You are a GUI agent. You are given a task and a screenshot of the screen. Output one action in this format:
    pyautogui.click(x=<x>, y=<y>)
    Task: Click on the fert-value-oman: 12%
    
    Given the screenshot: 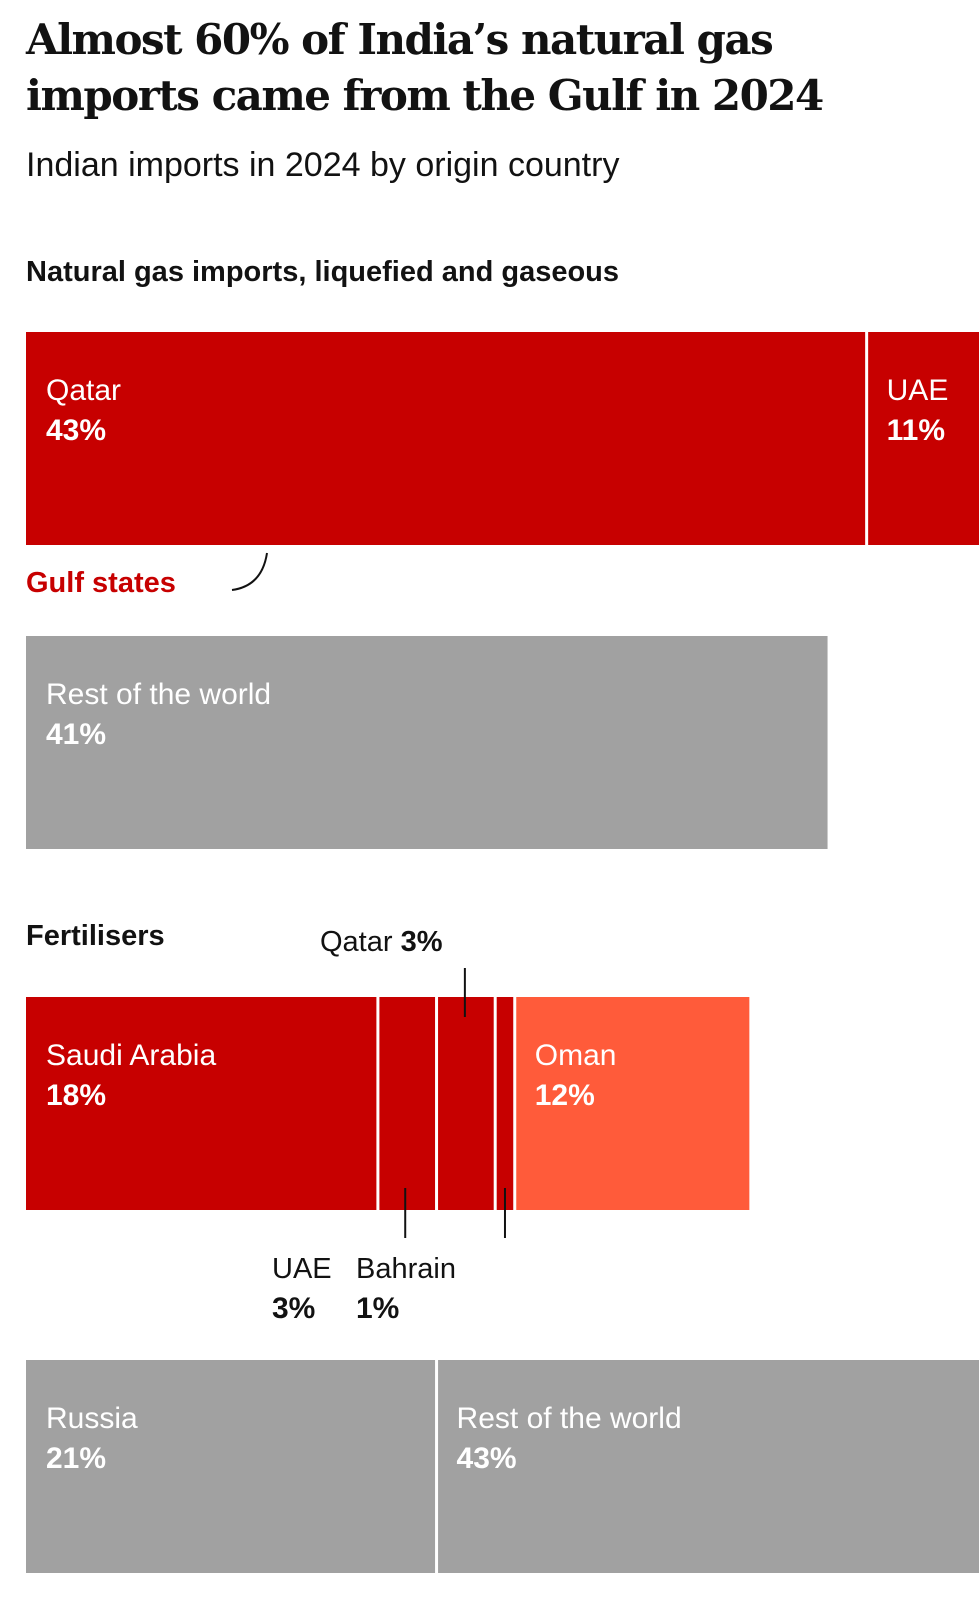 What is the action you would take?
    pyautogui.click(x=565, y=1095)
    